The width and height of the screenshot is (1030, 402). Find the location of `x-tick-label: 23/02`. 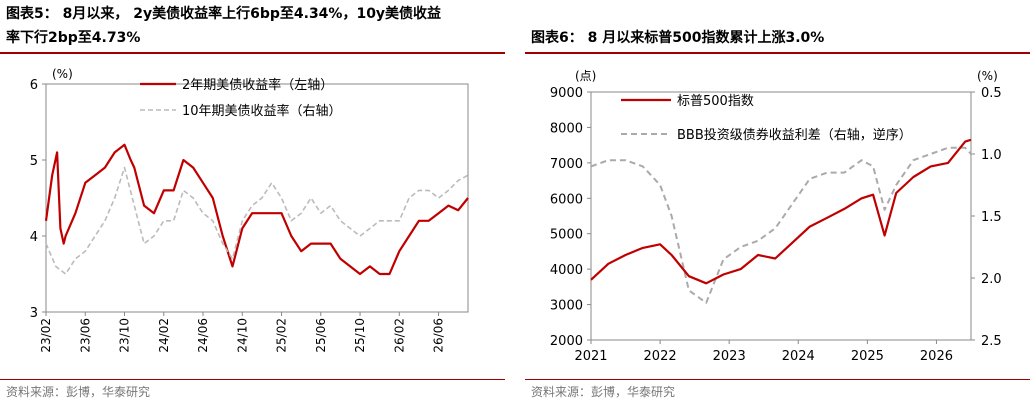

x-tick-label: 23/02 is located at coordinates (46, 335).